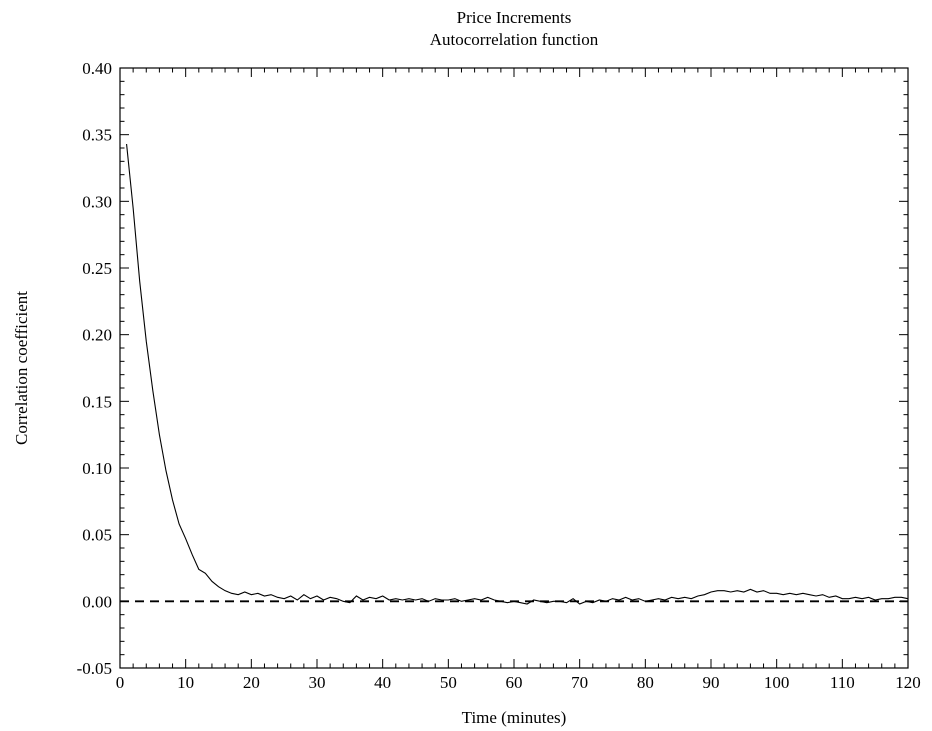  What do you see at coordinates (251, 682) in the screenshot?
I see `x-tick-label: 20` at bounding box center [251, 682].